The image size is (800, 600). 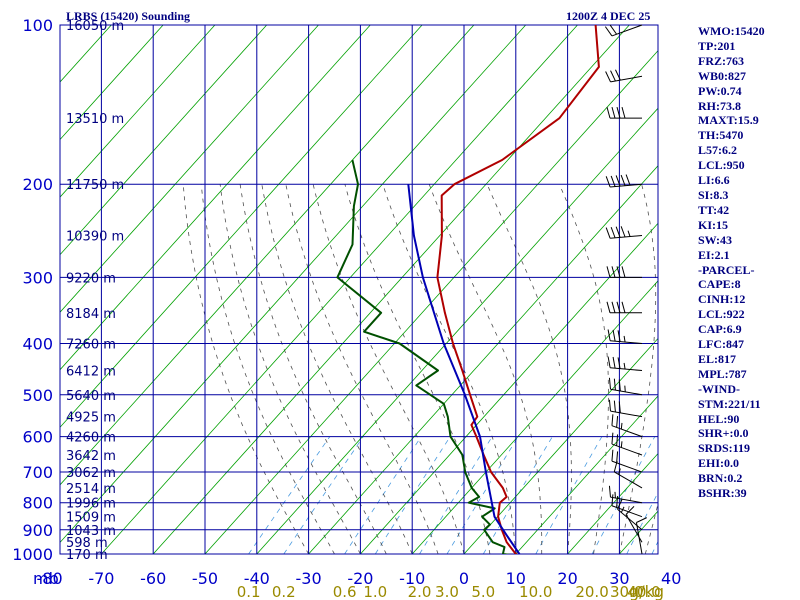 I want to click on pressure-unit-label: mb, so click(x=46, y=578).